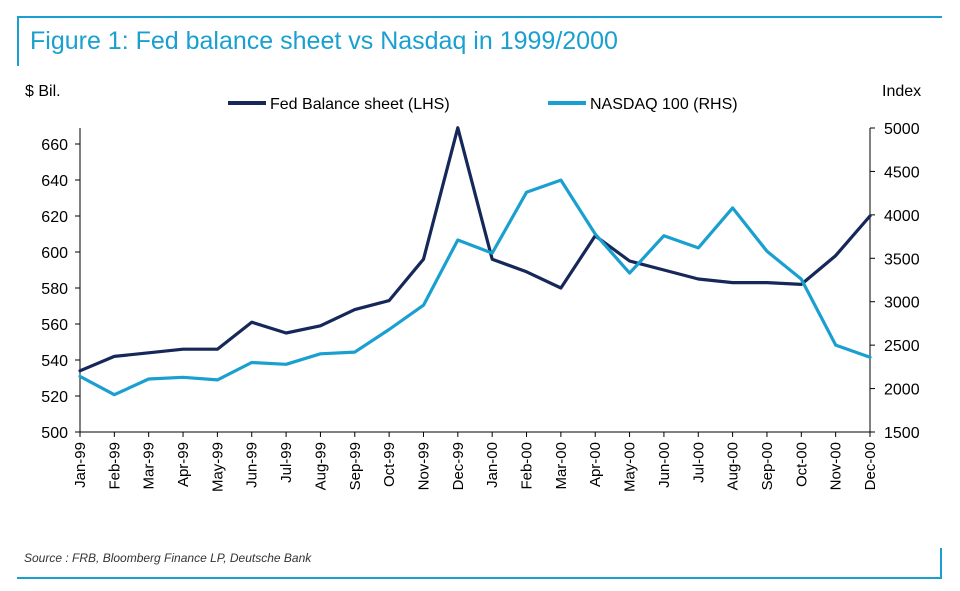 Image resolution: width=960 pixels, height=591 pixels. I want to click on y-tick-label-right: 1500, so click(902, 433).